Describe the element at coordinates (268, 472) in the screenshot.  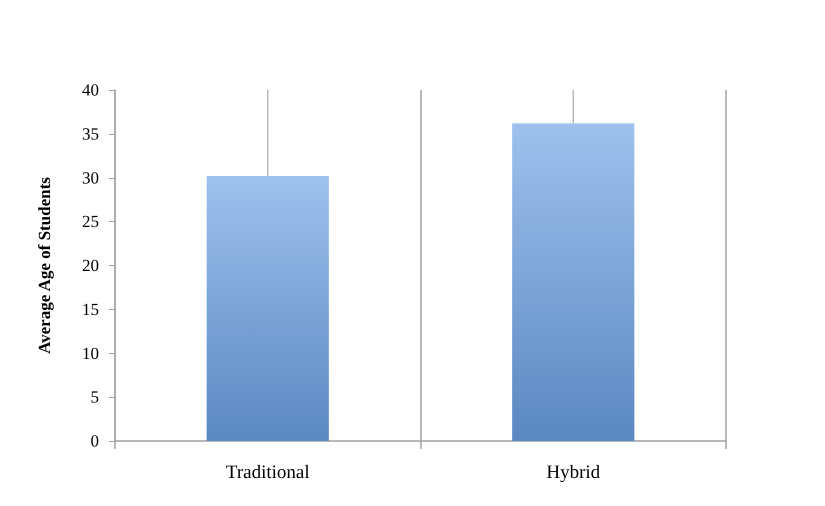
I see `x-tick-label: Traditional` at that location.